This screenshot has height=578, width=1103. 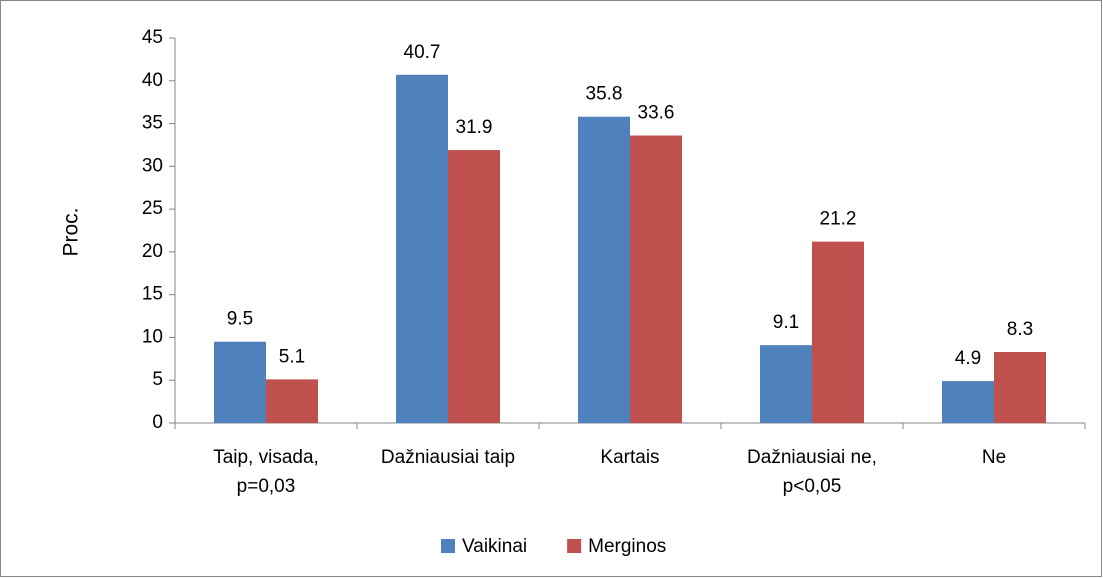 I want to click on y-tick-label: 30, so click(x=152, y=165).